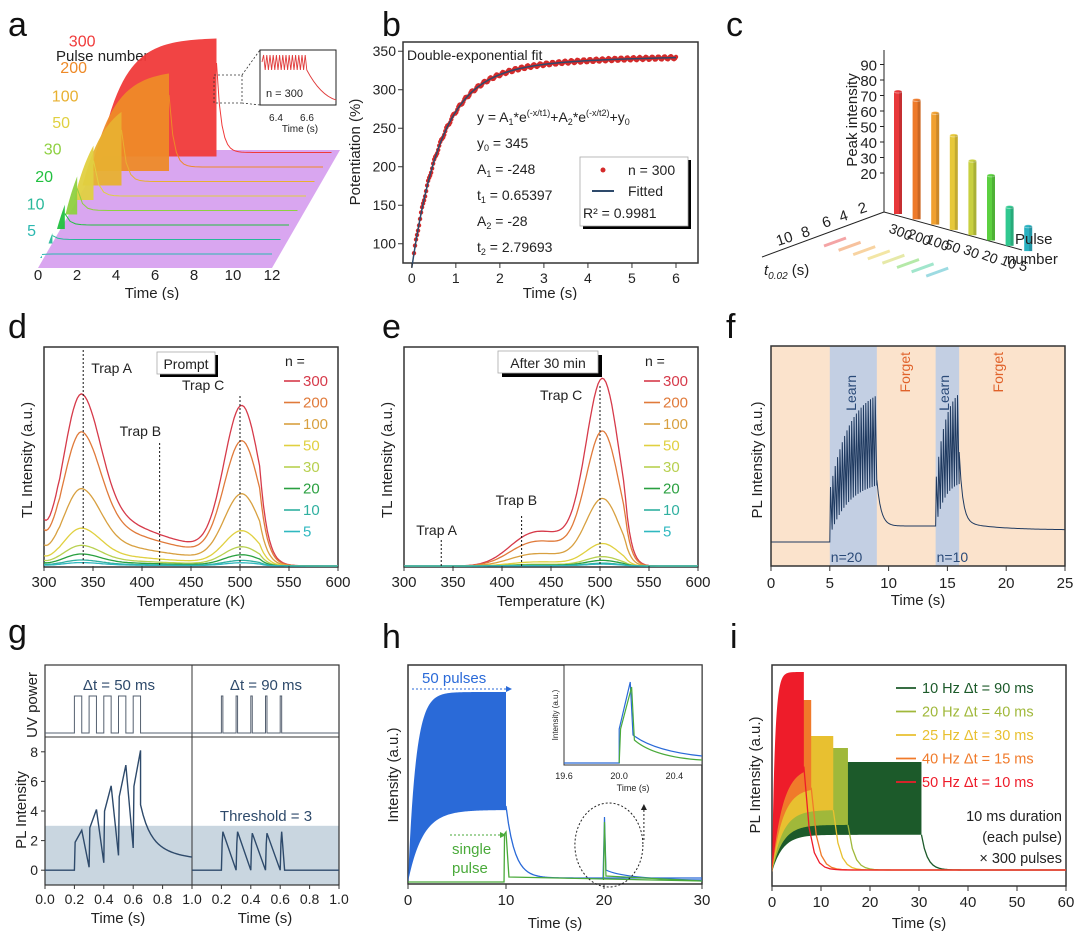  What do you see at coordinates (544, 278) in the screenshot?
I see `b-xtick-3: 3` at bounding box center [544, 278].